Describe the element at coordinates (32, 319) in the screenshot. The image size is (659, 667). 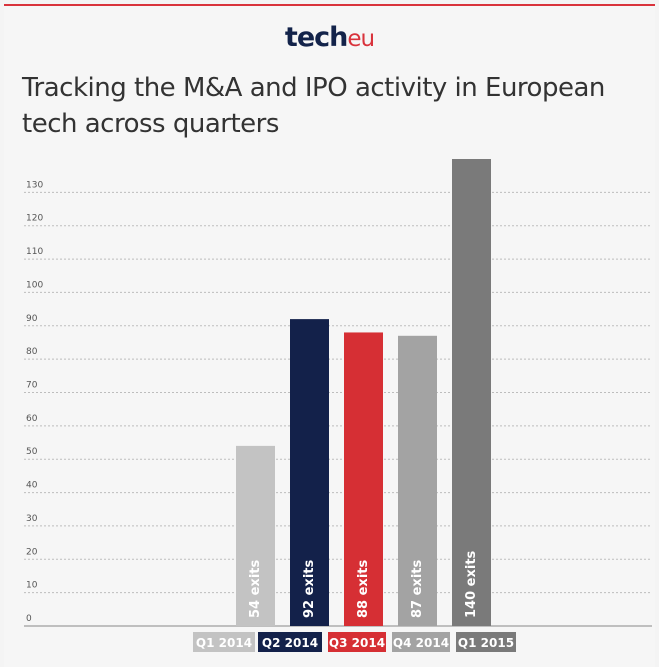
I see `y-tick-label: 90` at that location.